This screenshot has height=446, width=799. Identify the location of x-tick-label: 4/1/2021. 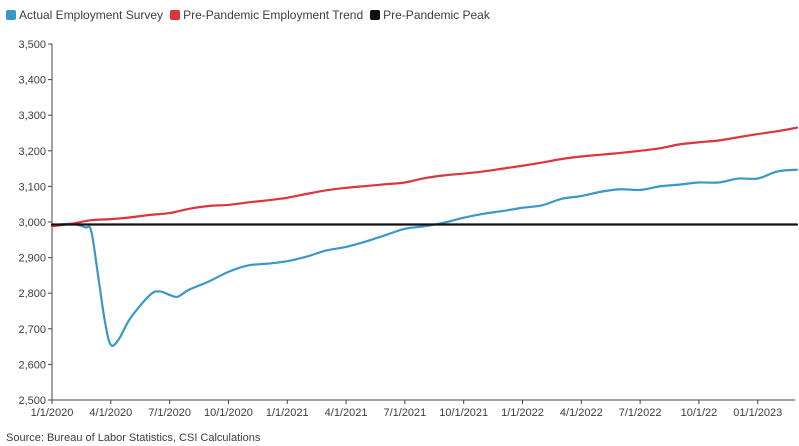
(346, 413).